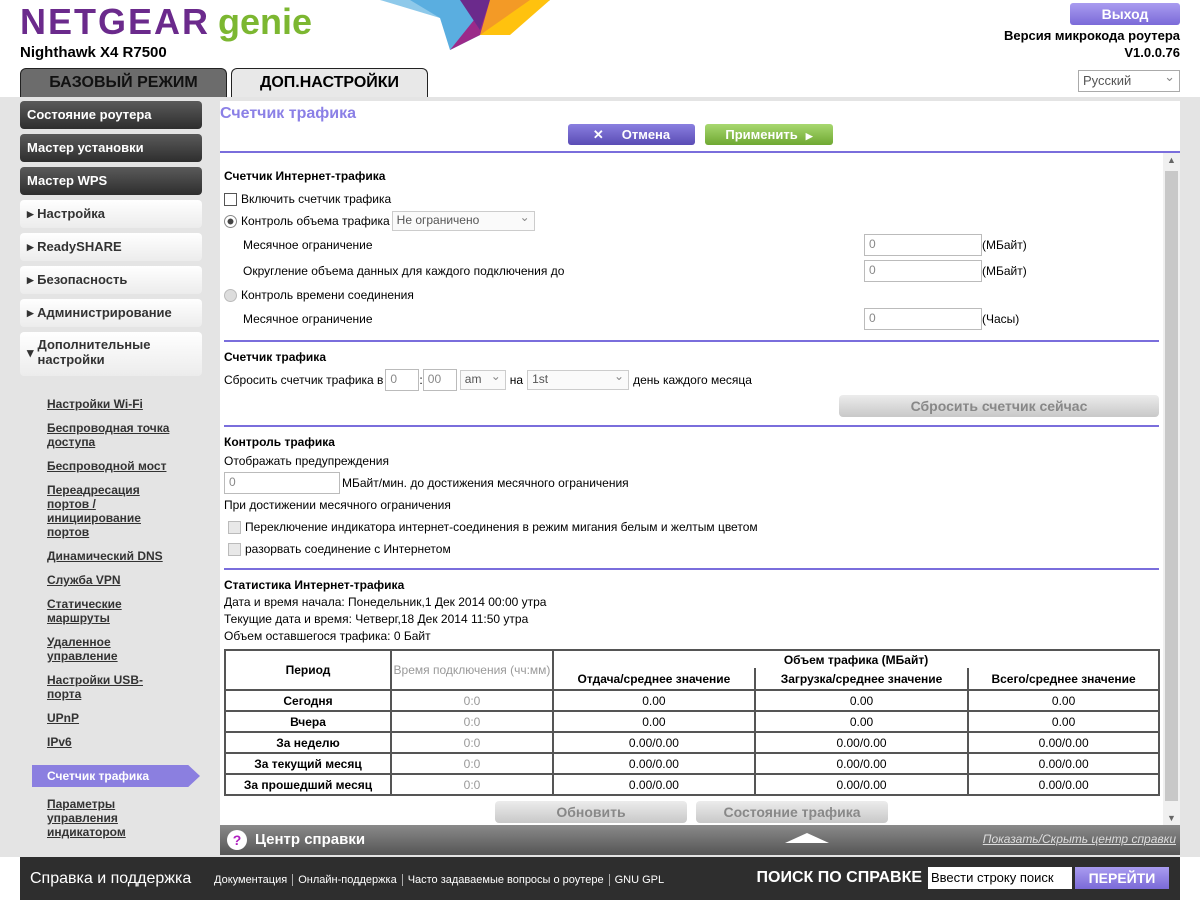 This screenshot has width=1200, height=900. Describe the element at coordinates (348, 880) in the screenshot. I see `link-online-support: Онлайн-поддержка` at that location.